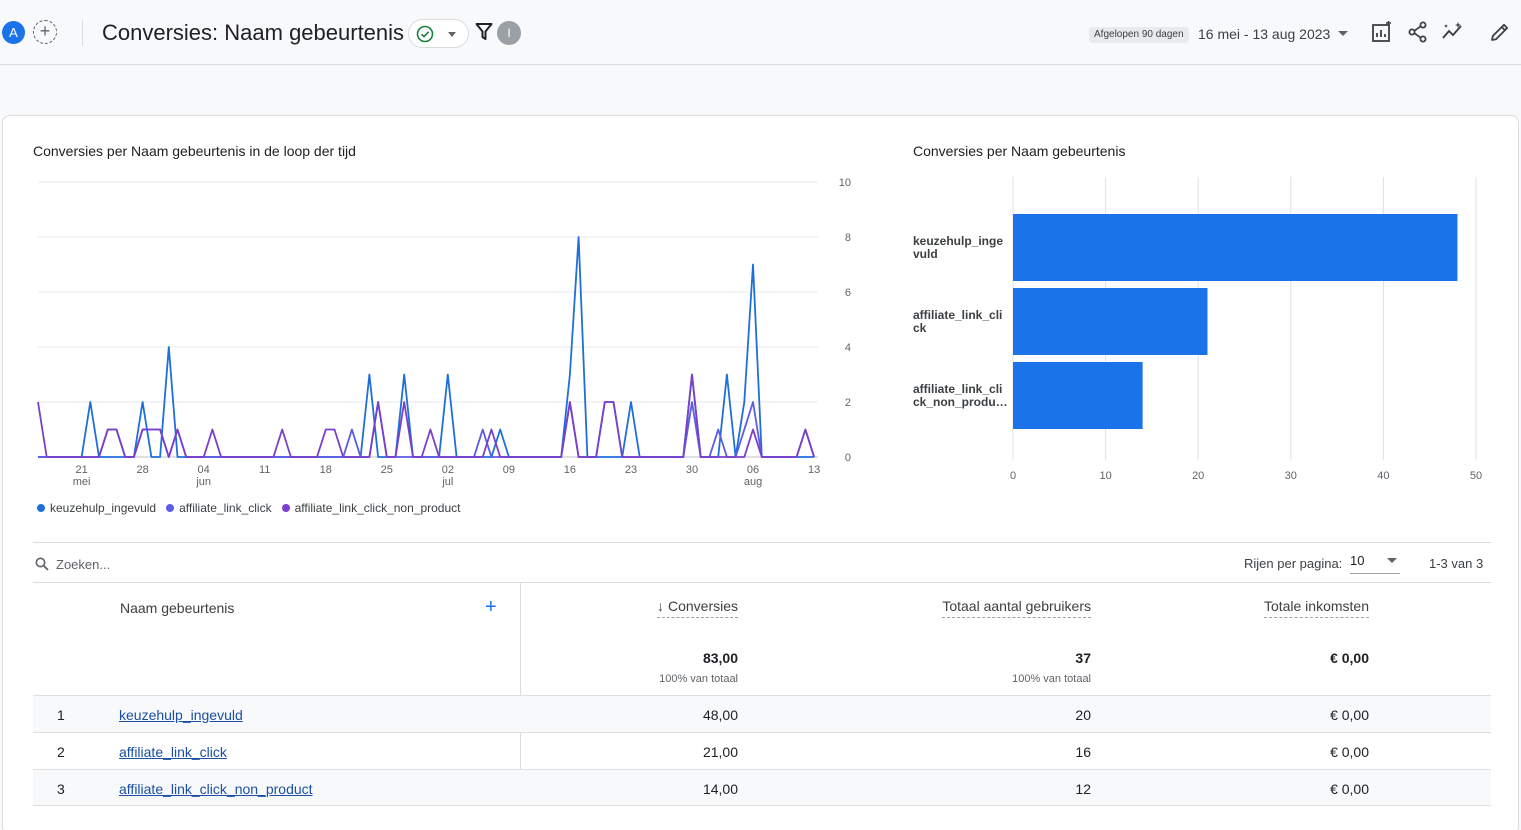 This screenshot has height=830, width=1521. What do you see at coordinates (920, 328) in the screenshot?
I see `bar-category-label: ck` at bounding box center [920, 328].